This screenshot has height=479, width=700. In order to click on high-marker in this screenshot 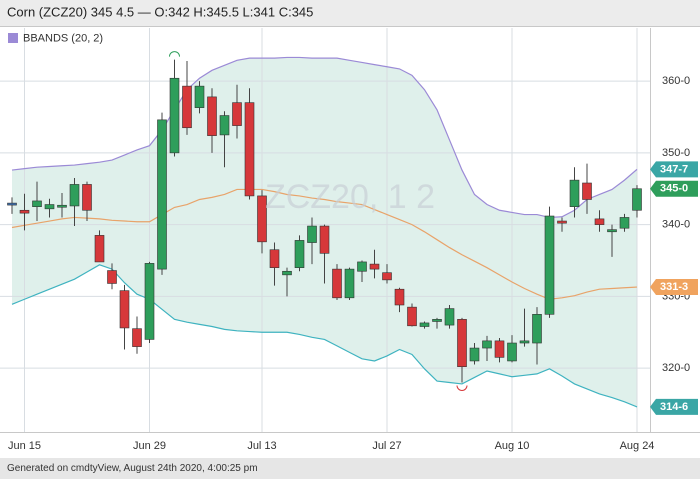, I will do `click(174, 54)`.